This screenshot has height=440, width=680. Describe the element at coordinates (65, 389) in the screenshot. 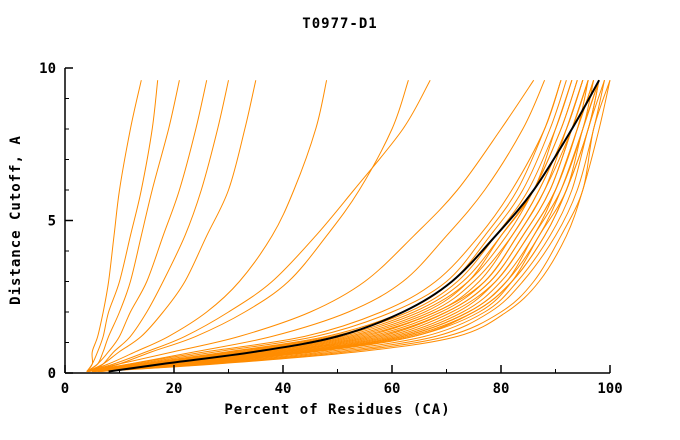

I see `x-tick-label: 0` at that location.